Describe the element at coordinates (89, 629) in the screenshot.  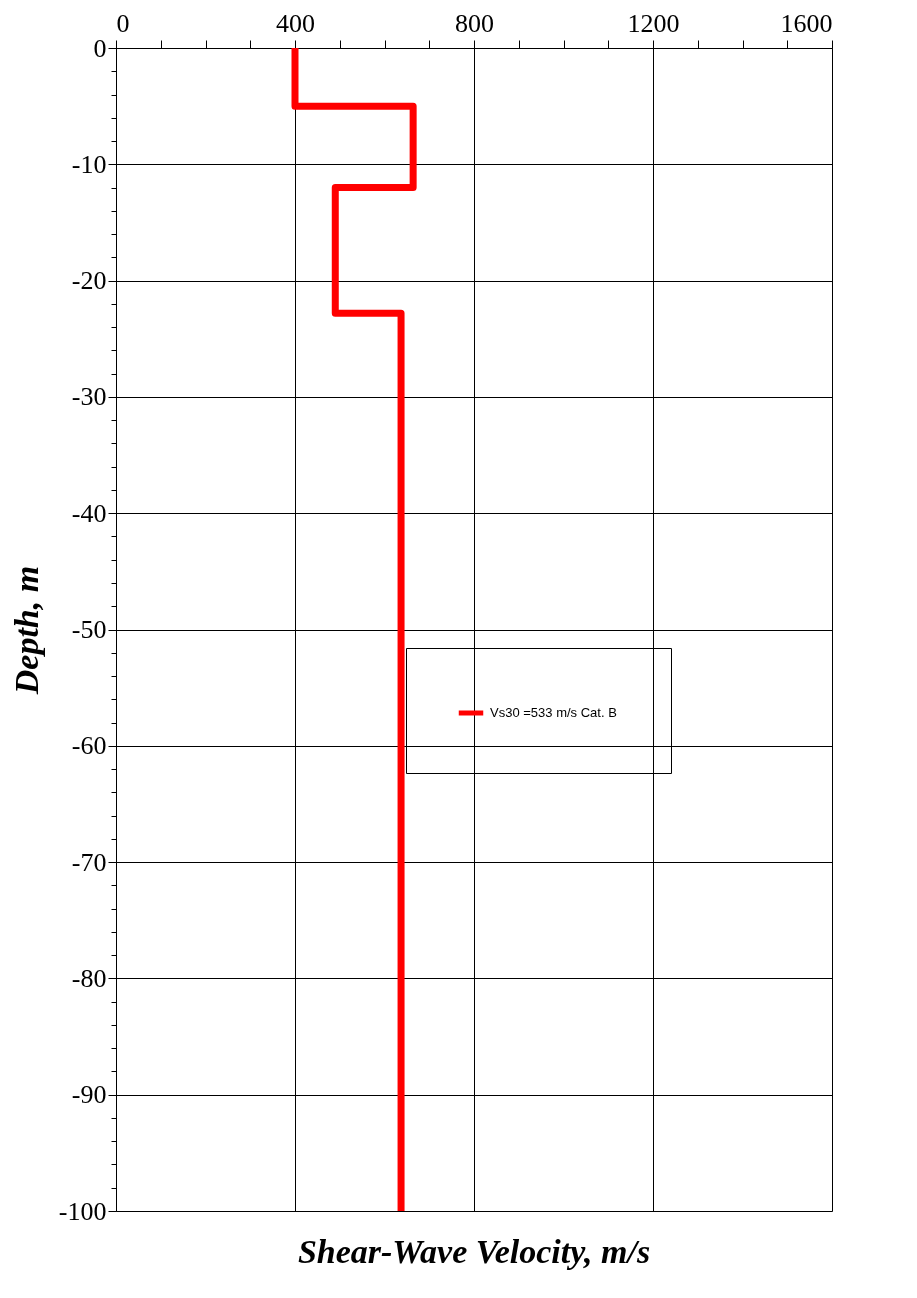
I see `y-tick-label: -50` at that location.